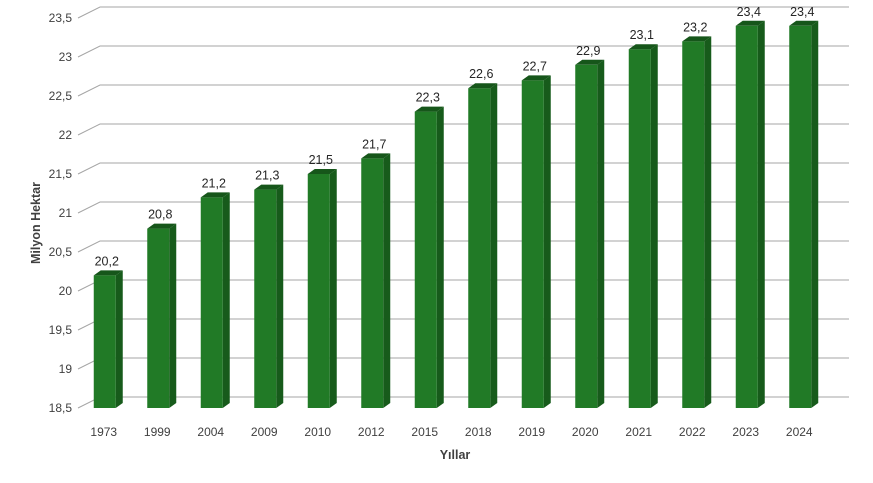 The height and width of the screenshot is (483, 873). I want to click on y-axis-title: Milyon Hektar, so click(36, 223).